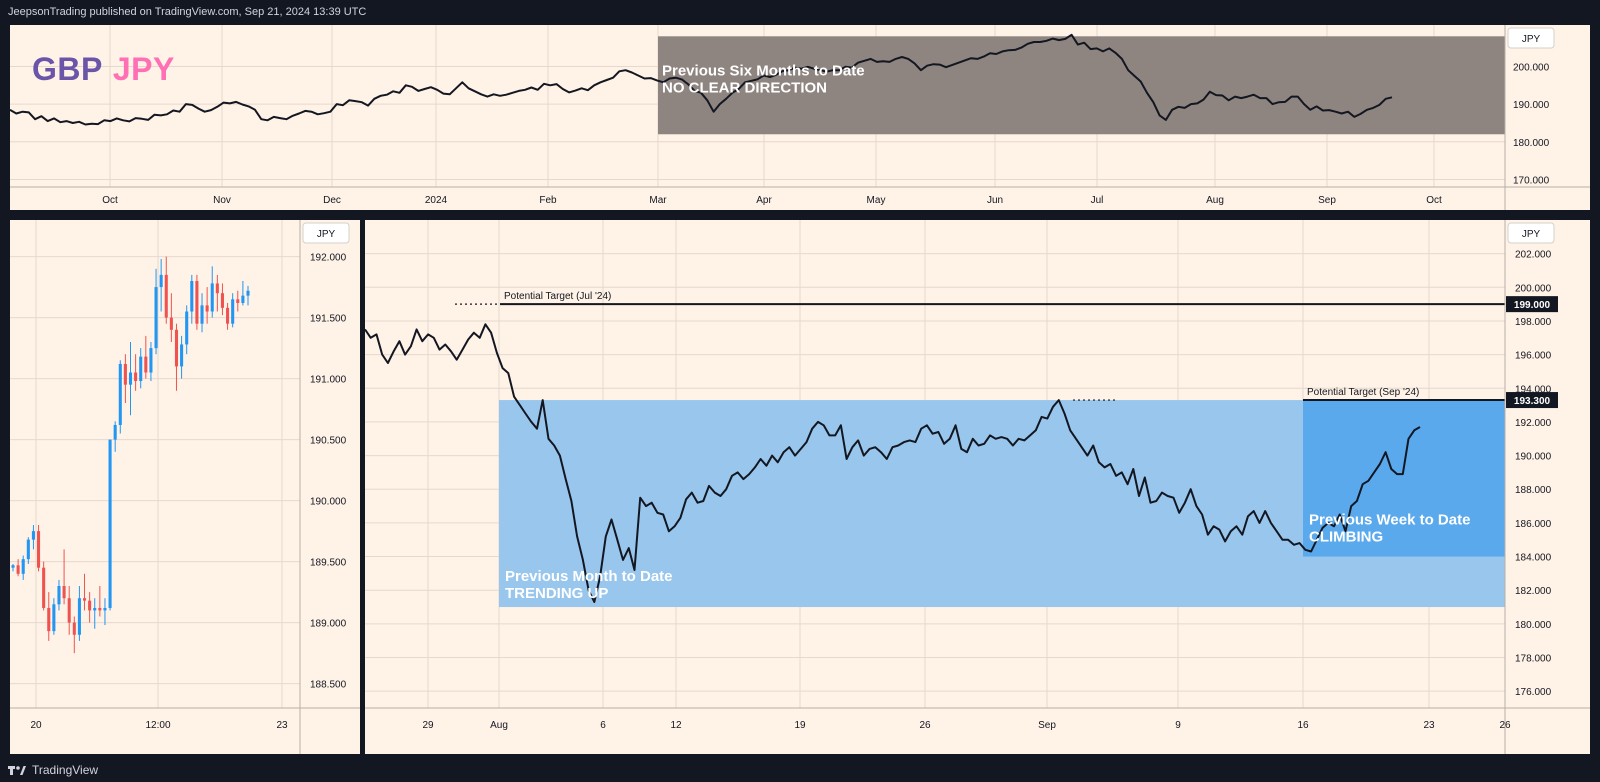 The width and height of the screenshot is (1600, 782). What do you see at coordinates (876, 200) in the screenshot?
I see `x-tick-label: May` at bounding box center [876, 200].